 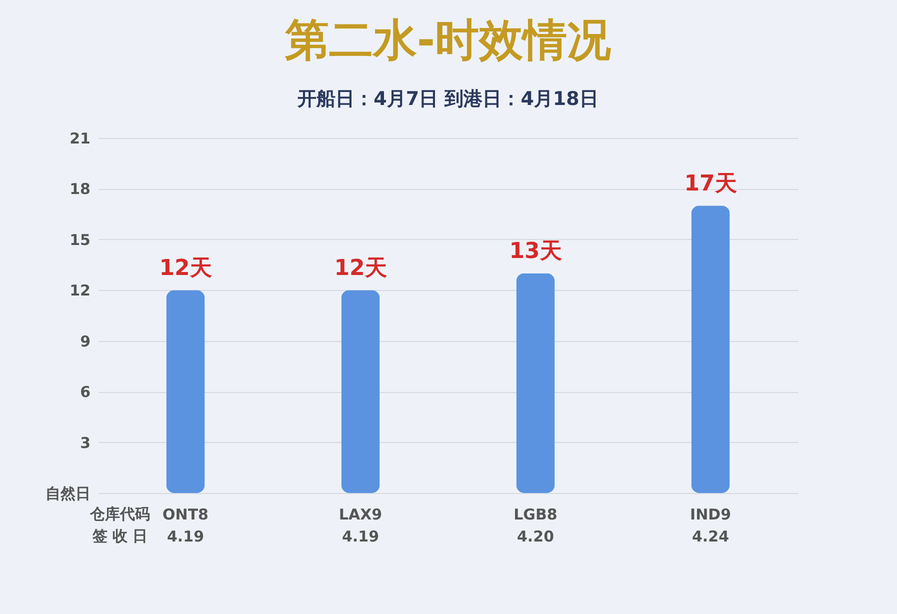 I want to click on y-tick-label: 21, so click(x=80, y=139).